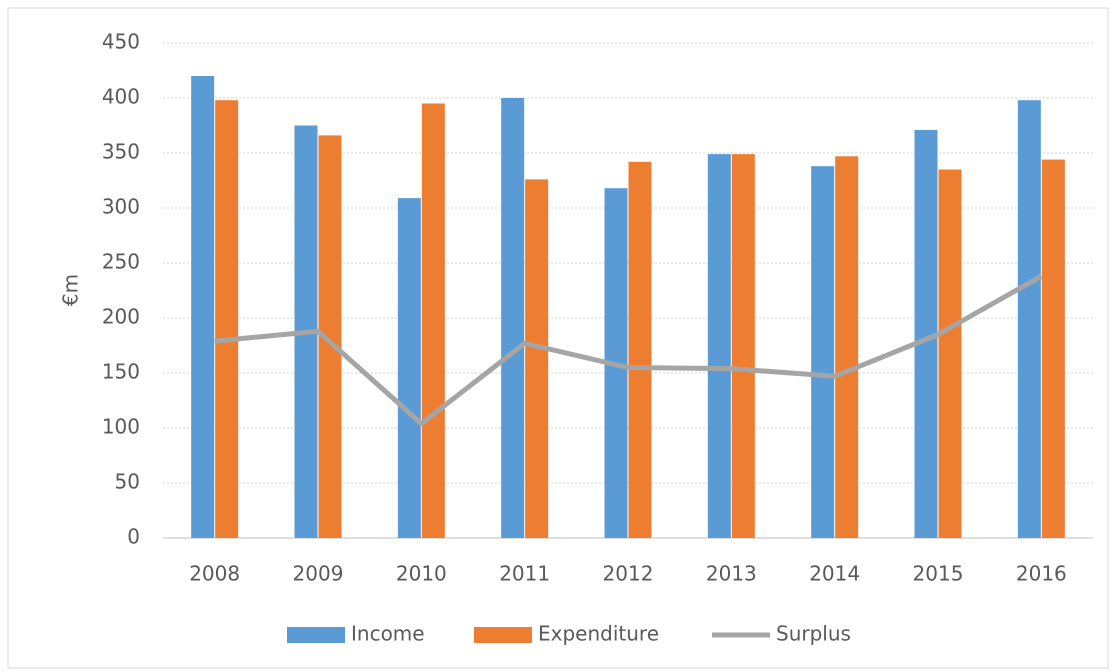  What do you see at coordinates (133, 537) in the screenshot?
I see `y-tick-label: 0` at bounding box center [133, 537].